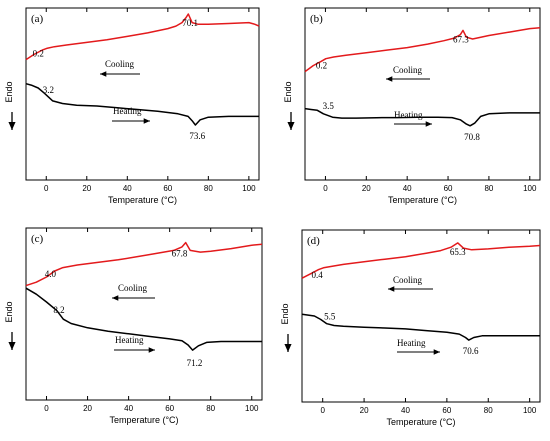  Describe the element at coordinates (180, 254) in the screenshot. I see `data-label: 67.8` at that location.